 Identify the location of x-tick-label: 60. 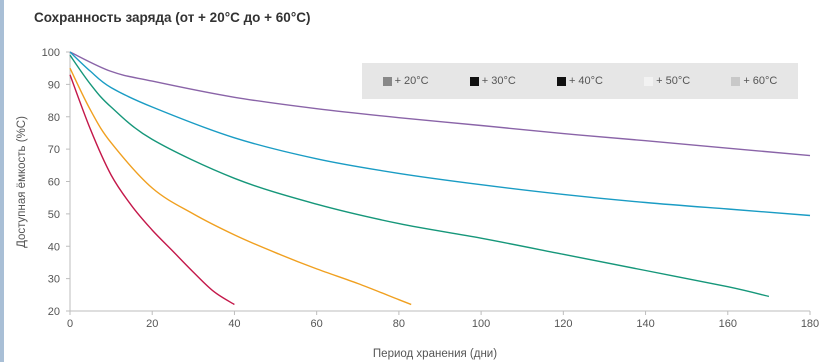
(317, 324).